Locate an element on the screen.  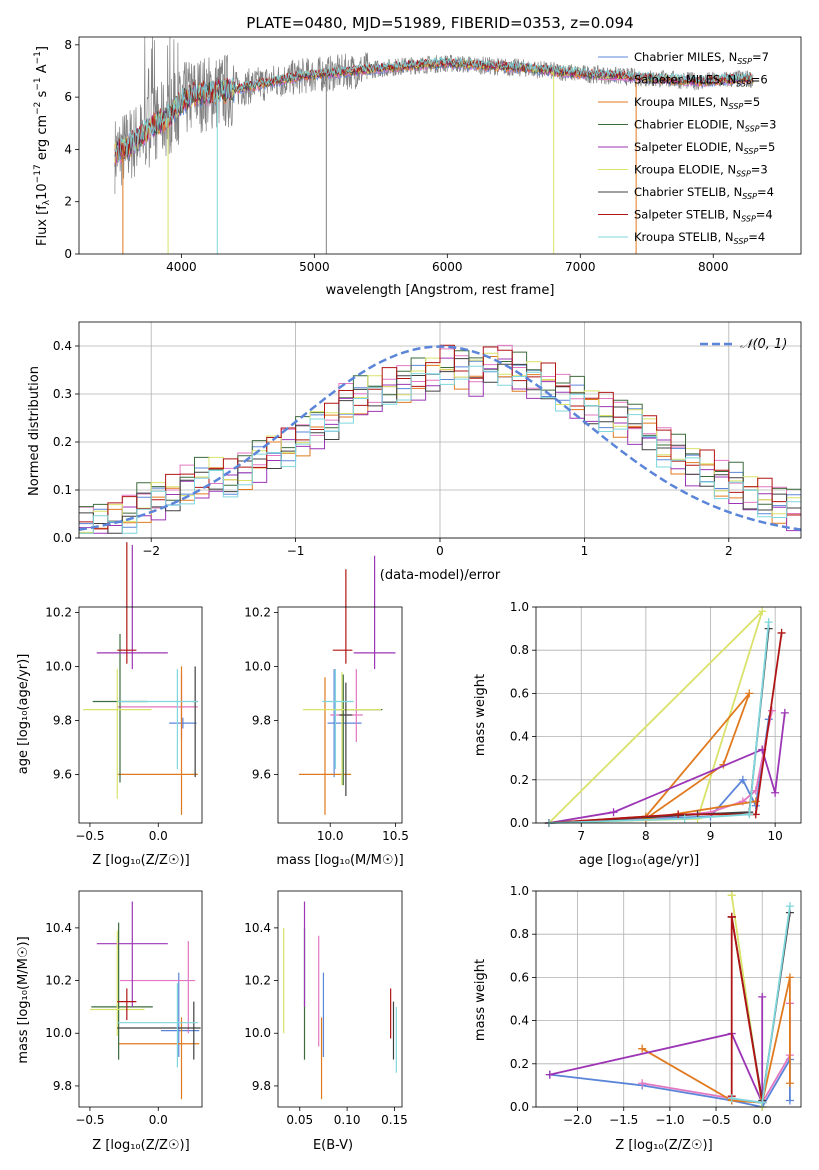
spectrum-model-line is located at coordinates (434, 109).